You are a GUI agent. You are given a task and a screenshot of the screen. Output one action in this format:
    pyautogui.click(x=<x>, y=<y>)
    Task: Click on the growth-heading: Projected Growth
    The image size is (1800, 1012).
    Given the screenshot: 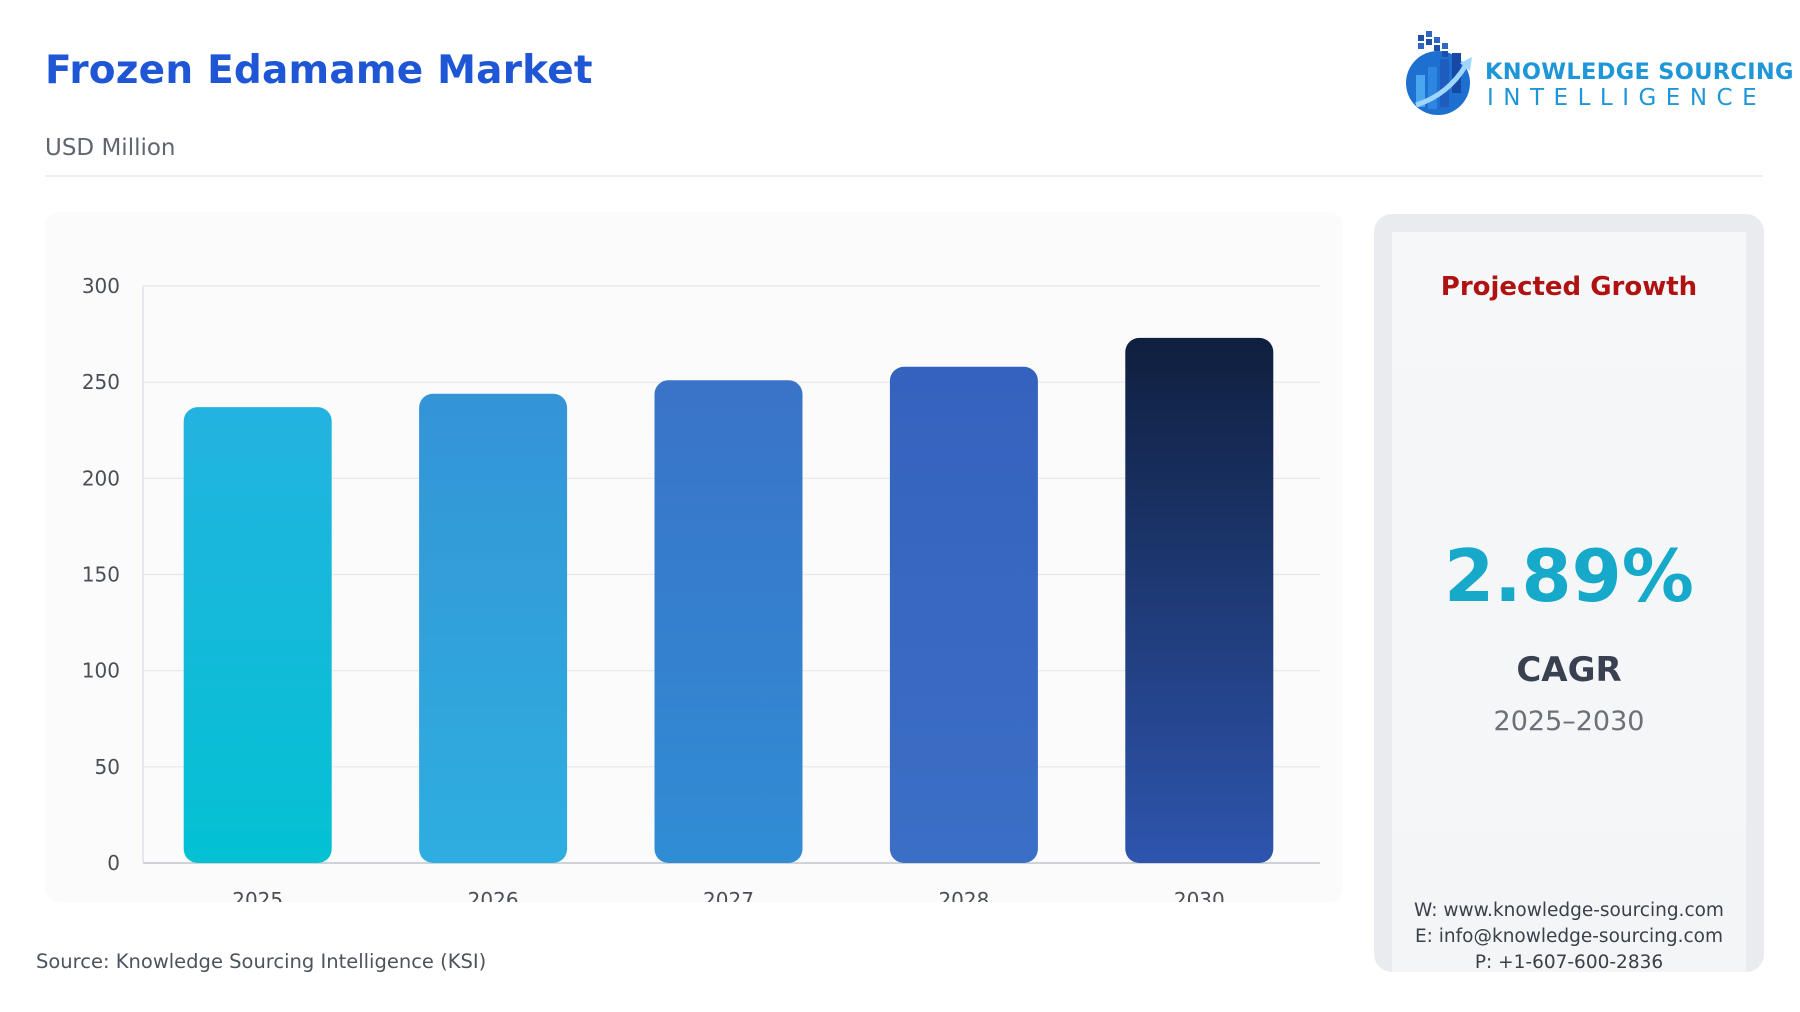 What is the action you would take?
    pyautogui.click(x=1569, y=287)
    